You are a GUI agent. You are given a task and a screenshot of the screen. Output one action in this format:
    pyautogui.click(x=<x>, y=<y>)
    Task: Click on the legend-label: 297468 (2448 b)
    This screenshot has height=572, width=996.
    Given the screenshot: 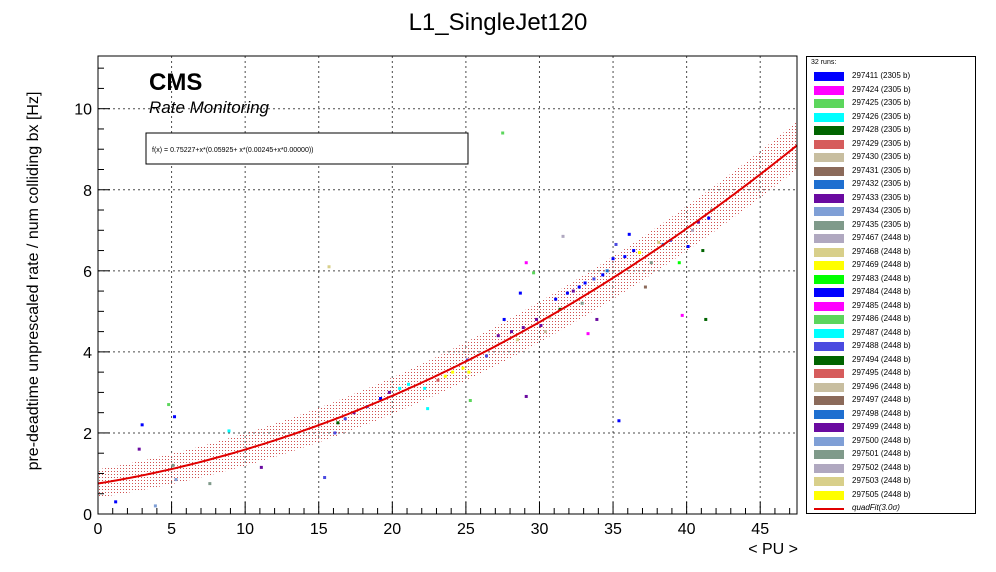 What is the action you would take?
    pyautogui.click(x=881, y=251)
    